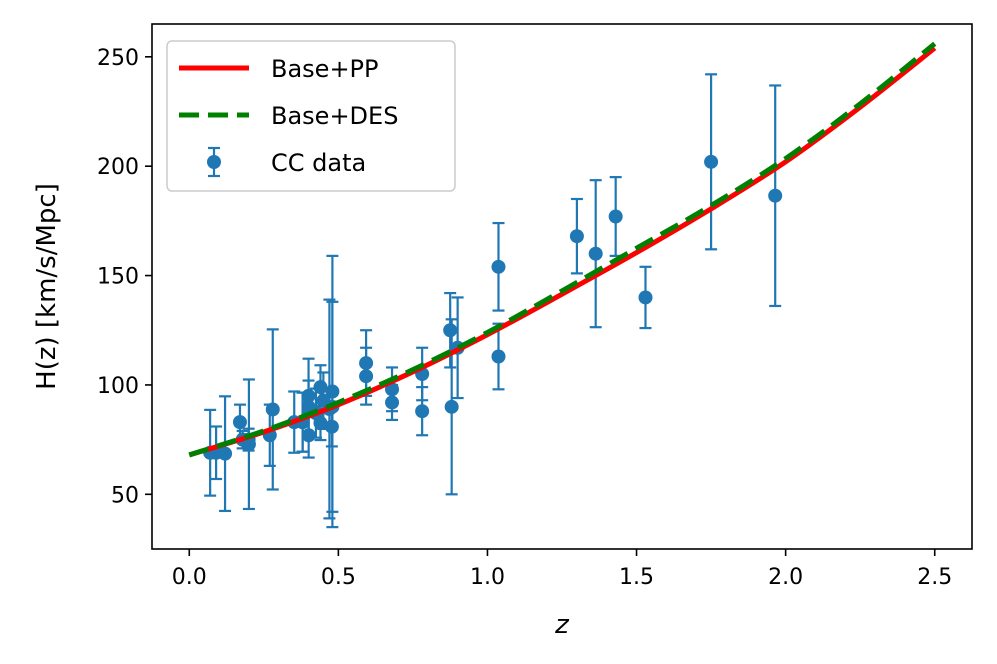  What do you see at coordinates (118, 386) in the screenshot?
I see `y-tick-label: 100` at bounding box center [118, 386].